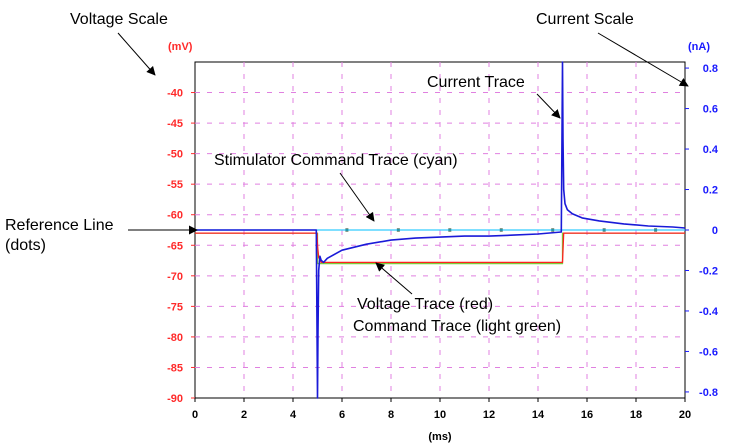 This screenshot has width=731, height=448. I want to click on stimulator-trace-arrow, so click(357, 197).